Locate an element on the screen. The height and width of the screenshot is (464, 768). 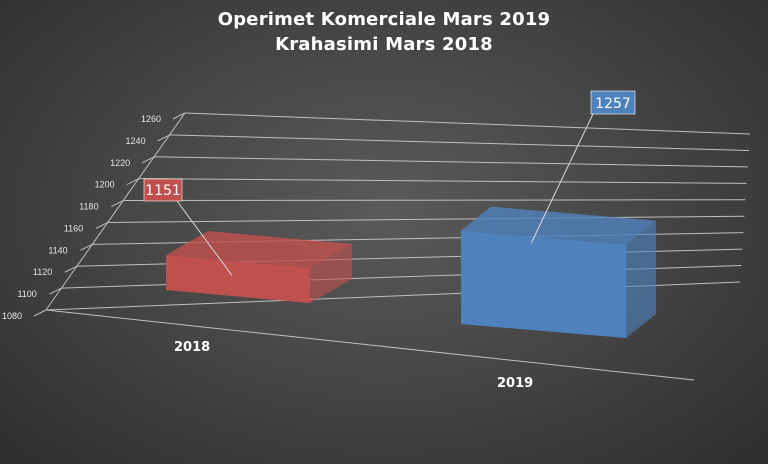
chart-title: Operimet Komerciale Mars 2019 is located at coordinates (384, 19).